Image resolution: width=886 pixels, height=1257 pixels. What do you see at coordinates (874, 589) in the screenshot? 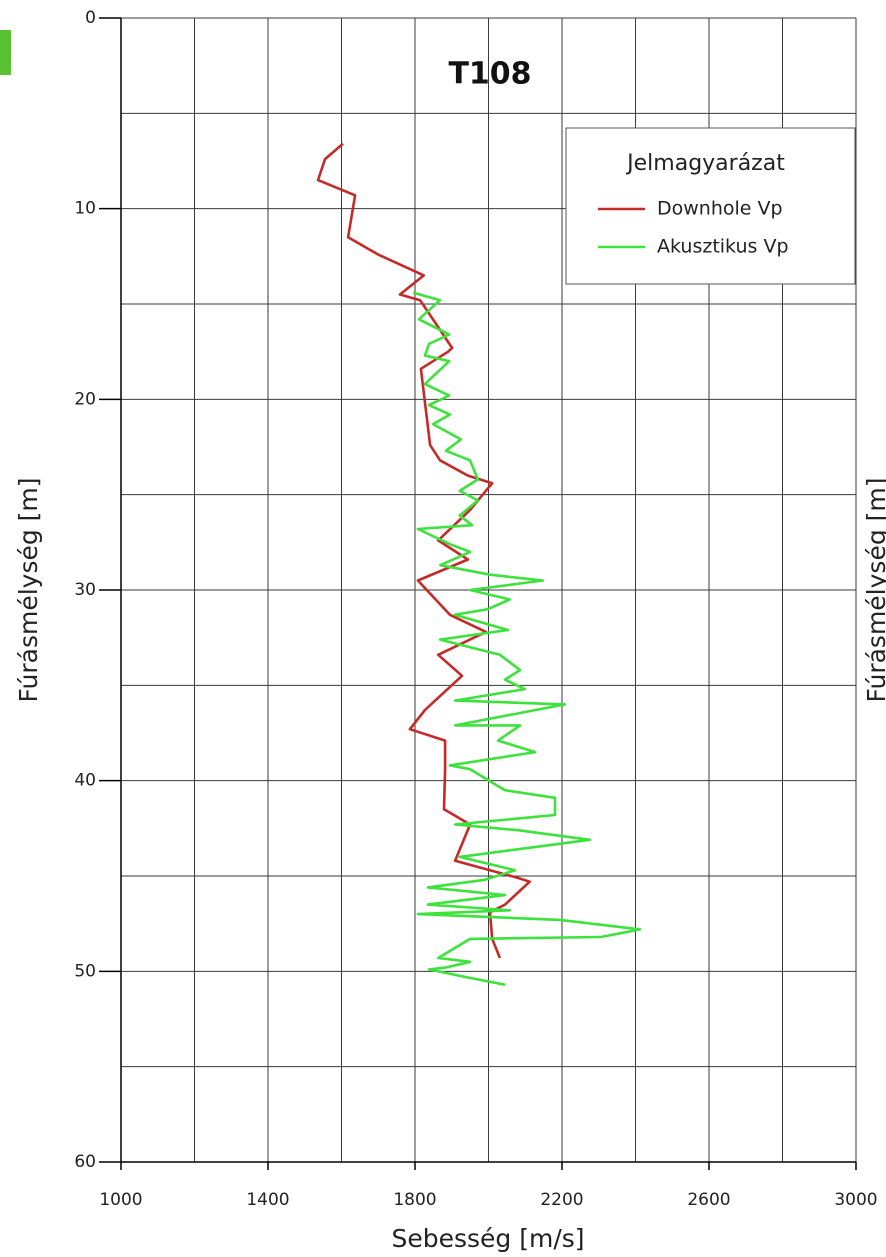
I see `neighbor-y-axis-label: Fúrásmélység [m]` at bounding box center [874, 589].